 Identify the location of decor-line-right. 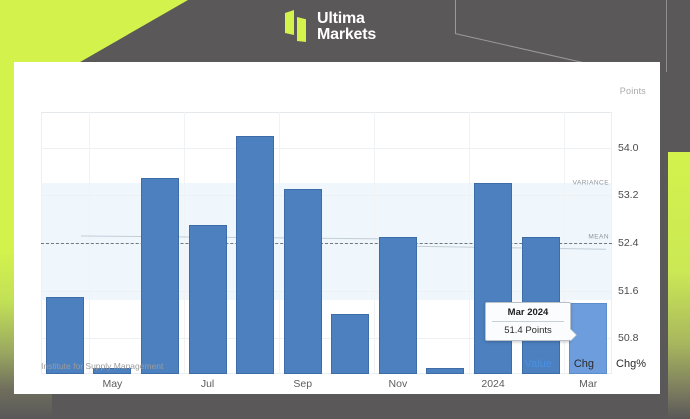
(666, 36).